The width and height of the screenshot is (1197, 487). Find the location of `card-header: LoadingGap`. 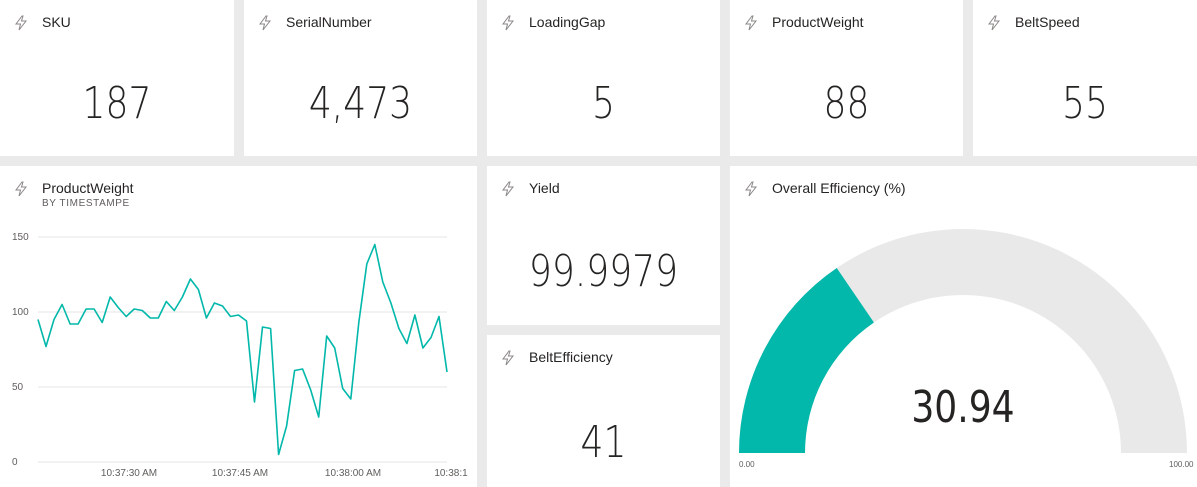

card-header: LoadingGap is located at coordinates (553, 22).